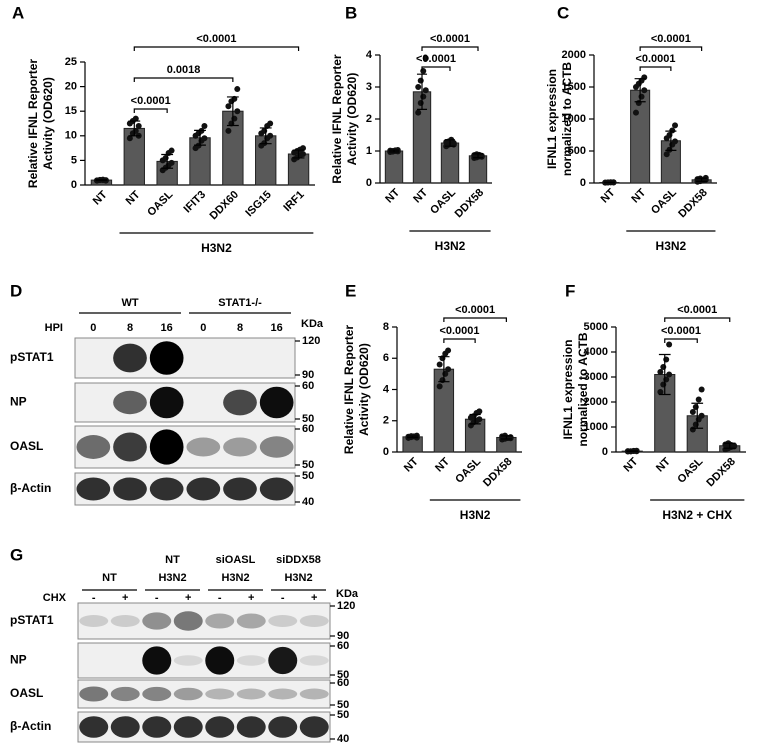 This screenshot has width=768, height=746. I want to click on panel-label: D, so click(16, 290).